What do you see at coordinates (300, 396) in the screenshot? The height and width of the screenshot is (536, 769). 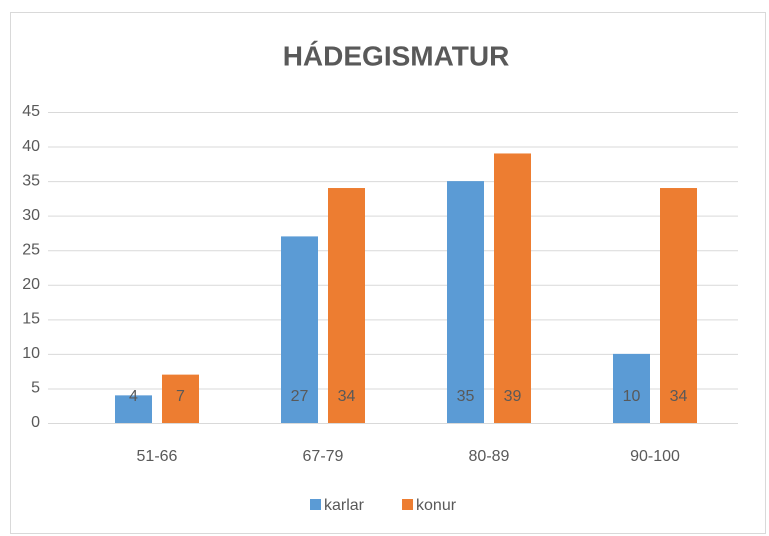 I see `data-label: 27` at bounding box center [300, 396].